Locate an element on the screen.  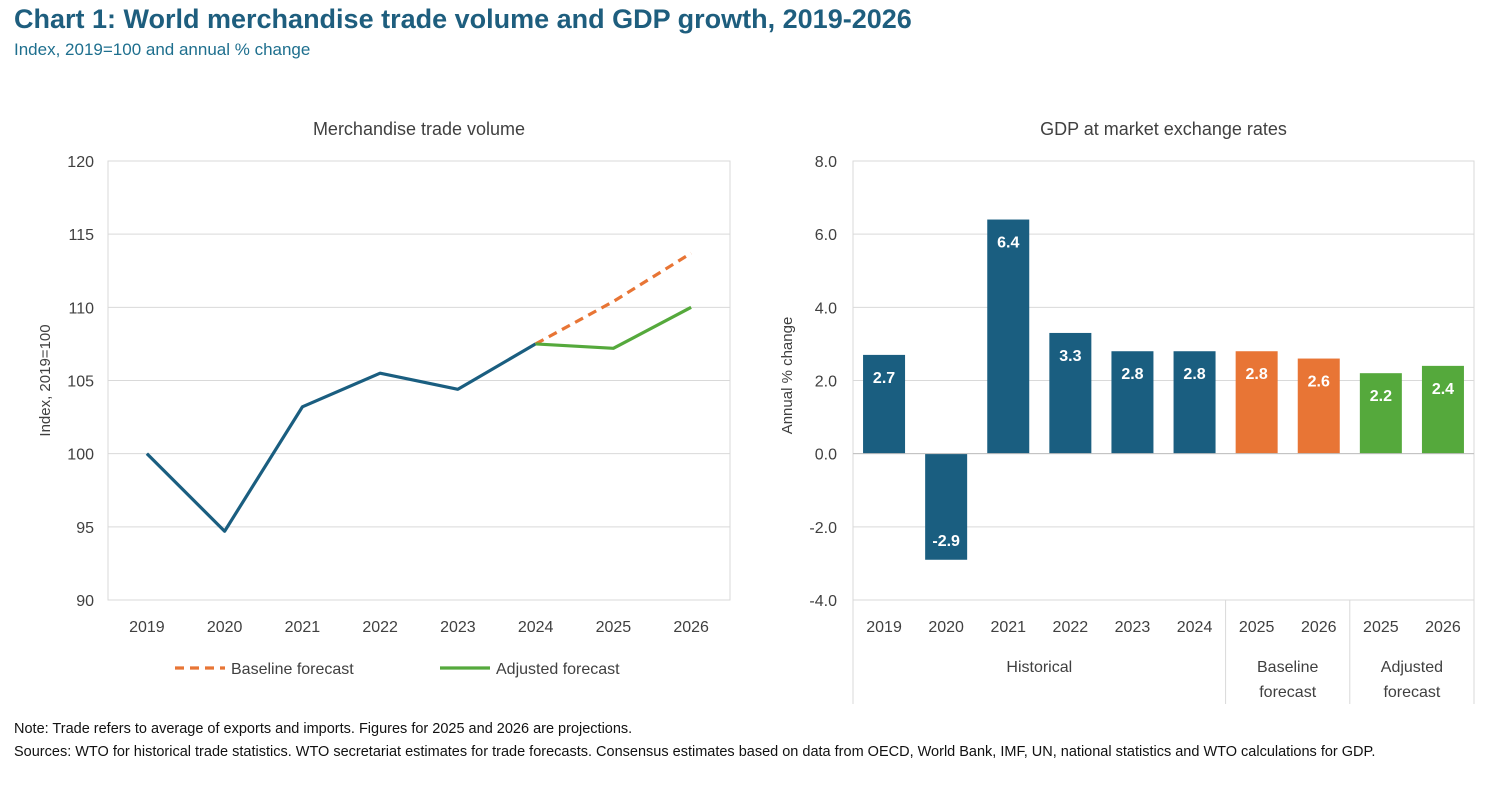
right-y-tick-label: 2.0 is located at coordinates (826, 382).